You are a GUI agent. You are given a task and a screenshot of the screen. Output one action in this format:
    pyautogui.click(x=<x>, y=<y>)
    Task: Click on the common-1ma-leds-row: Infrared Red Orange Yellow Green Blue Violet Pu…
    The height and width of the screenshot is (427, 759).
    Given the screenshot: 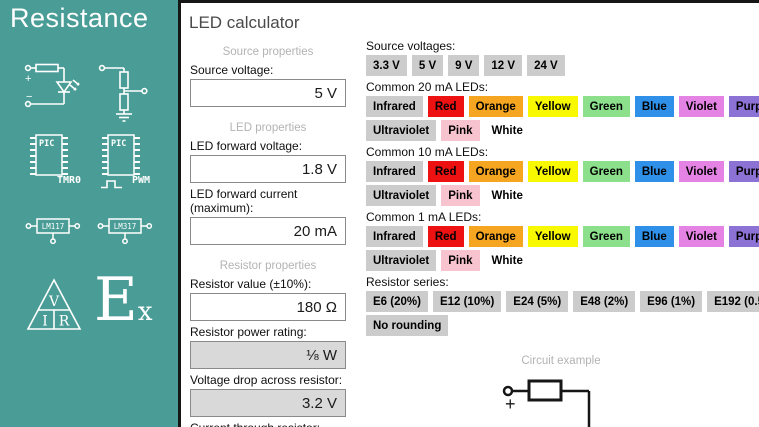 What is the action you would take?
    pyautogui.click(x=562, y=236)
    